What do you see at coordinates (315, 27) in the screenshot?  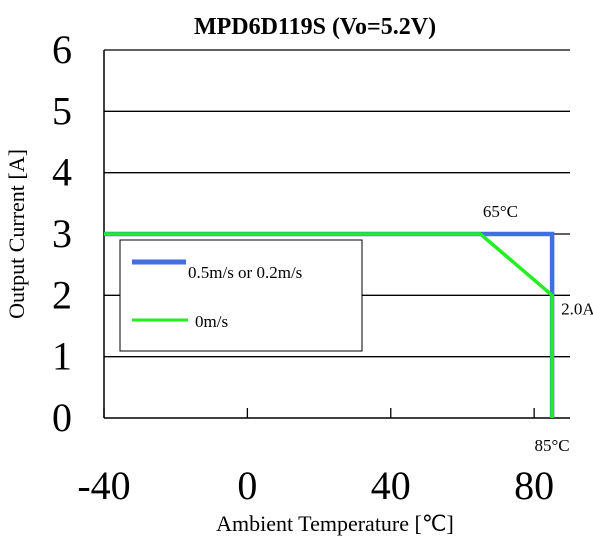 I see `chart-title: MPD6D119S (Vo=5.2V)` at bounding box center [315, 27].